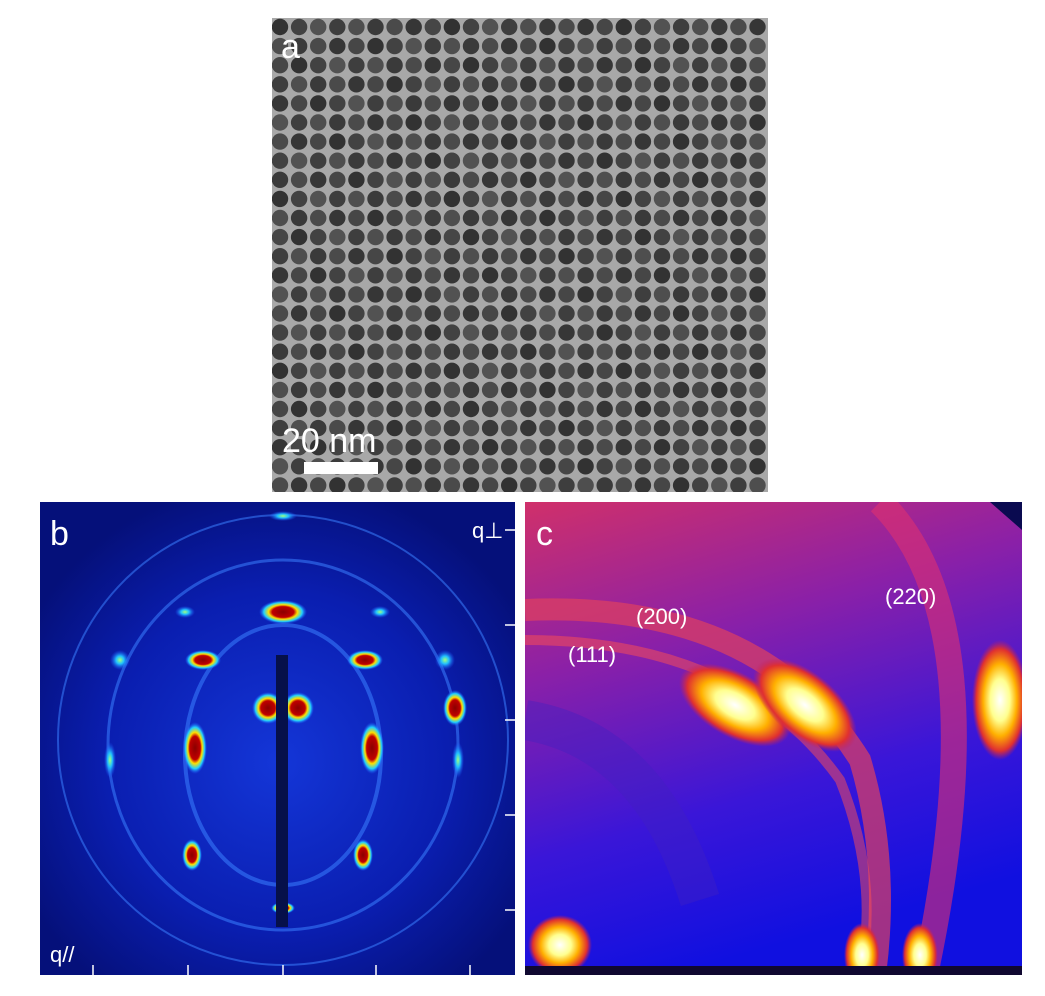 The image size is (1045, 996). What do you see at coordinates (592, 654) in the screenshot?
I see `peak-label: (111)` at bounding box center [592, 654].